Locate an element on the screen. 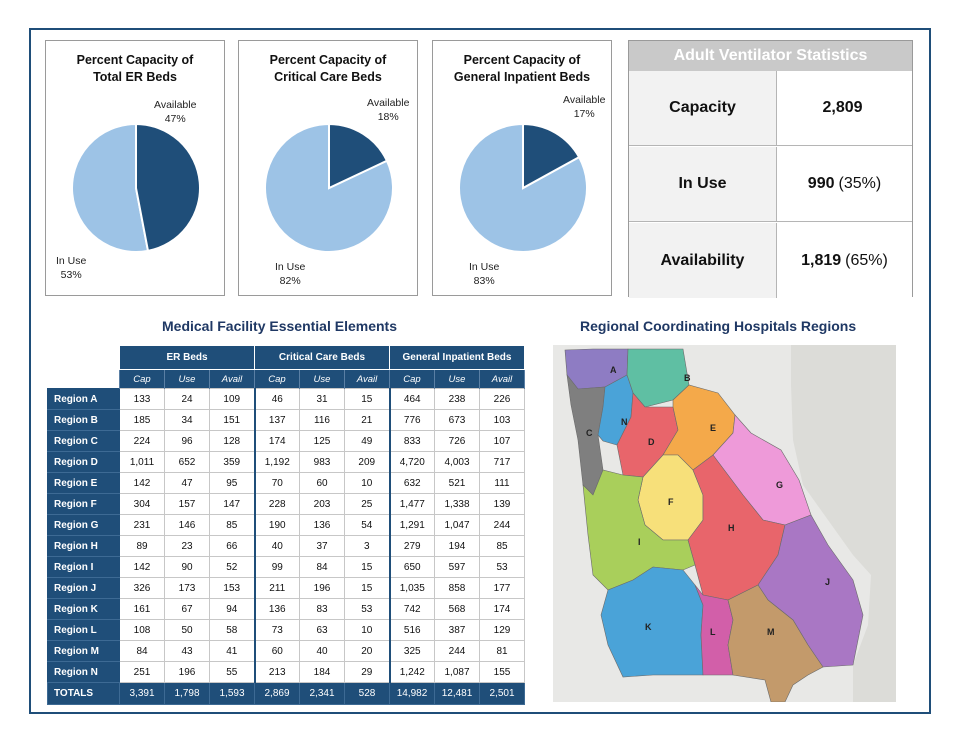 The width and height of the screenshot is (960, 742). ventilator-value: 1,819 is located at coordinates (821, 260).